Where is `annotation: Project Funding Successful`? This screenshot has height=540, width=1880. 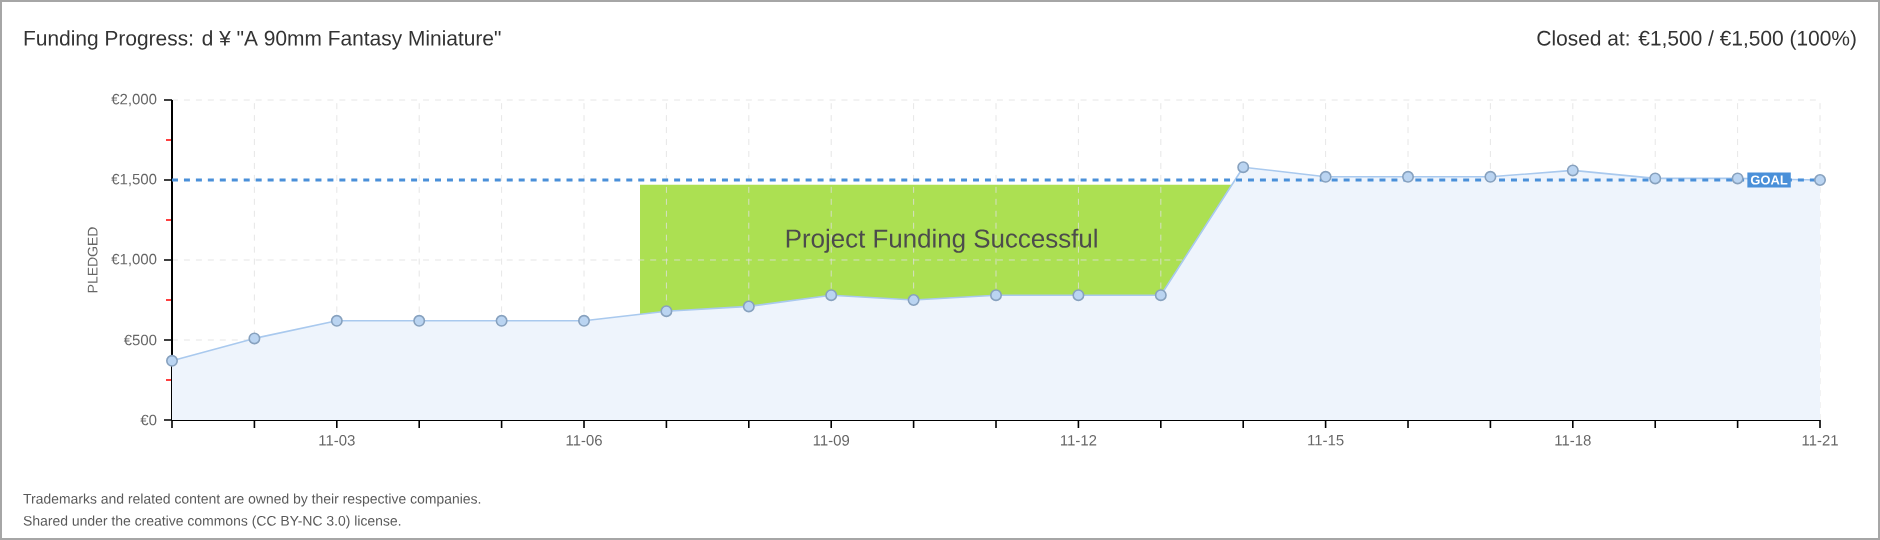 annotation: Project Funding Successful is located at coordinates (941, 240).